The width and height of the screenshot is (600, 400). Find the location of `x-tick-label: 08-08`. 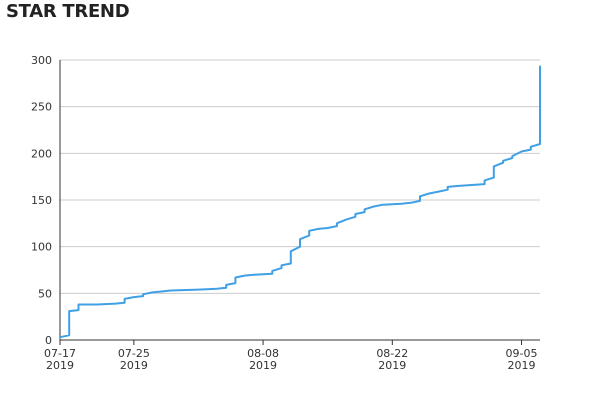

x-tick-label: 08-08 is located at coordinates (263, 353).